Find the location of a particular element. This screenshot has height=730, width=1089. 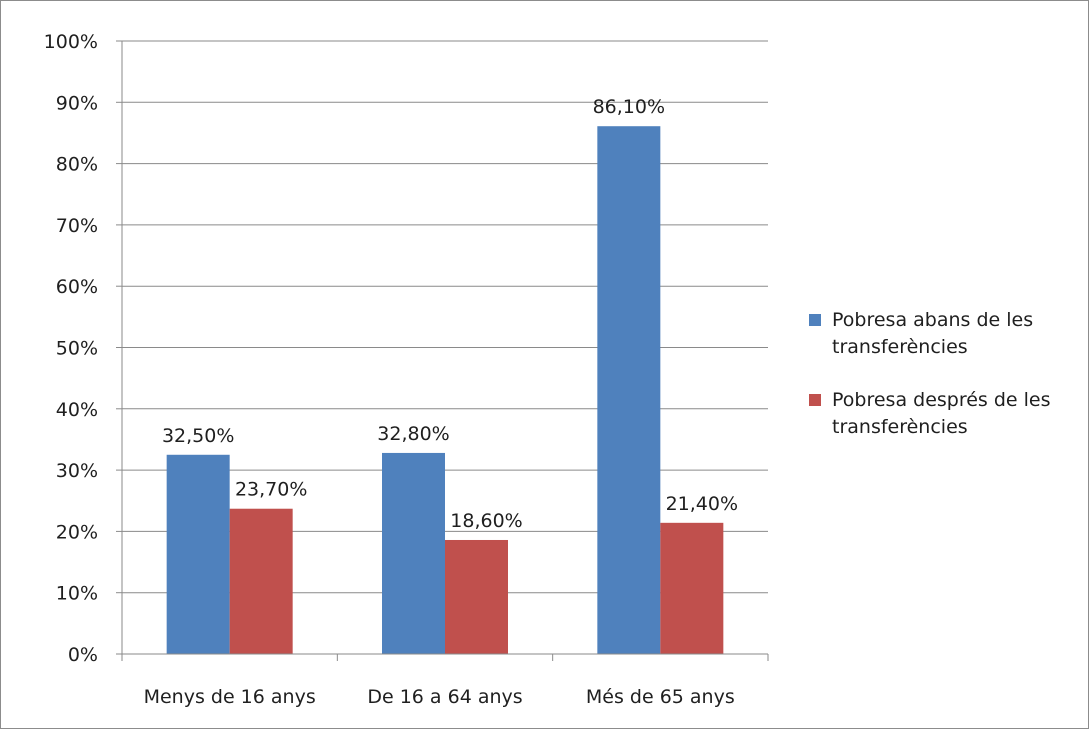

data-label-s0-c1: 32,80% is located at coordinates (413, 434).